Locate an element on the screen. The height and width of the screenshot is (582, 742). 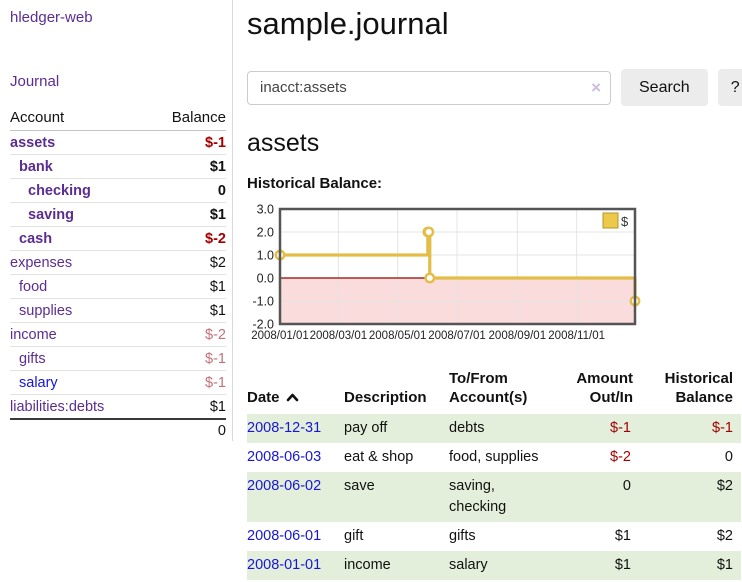
transaction-balance: 0 is located at coordinates (728, 457).